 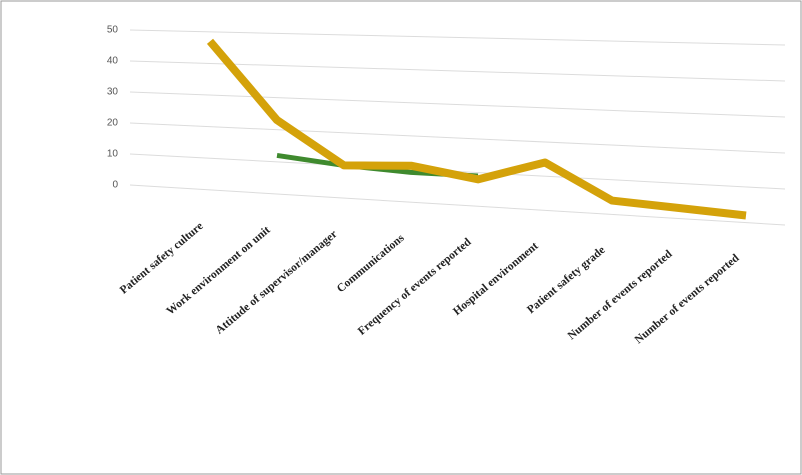 What do you see at coordinates (113, 30) in the screenshot?
I see `y-tick-label: 50` at bounding box center [113, 30].